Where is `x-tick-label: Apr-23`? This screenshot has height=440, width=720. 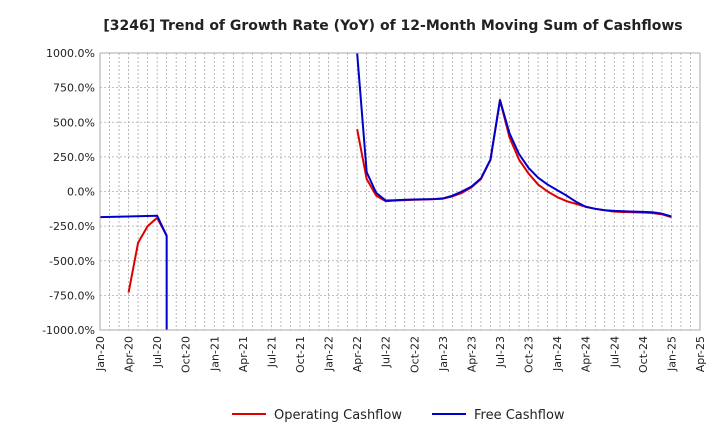 x-tick-label: Apr-23 is located at coordinates (471, 354).